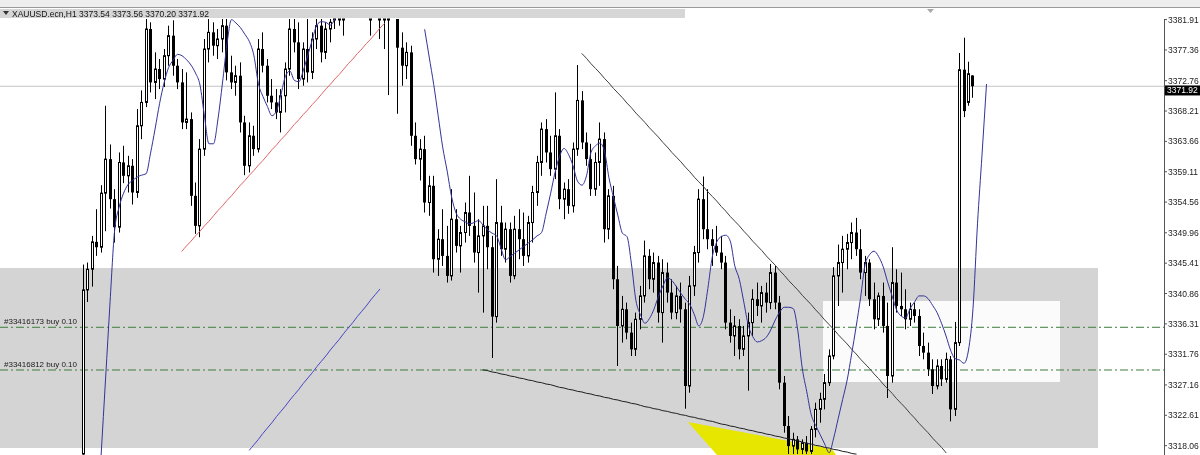  What do you see at coordinates (1183, 354) in the screenshot?
I see `y-tick-label: 3331.76` at bounding box center [1183, 354].